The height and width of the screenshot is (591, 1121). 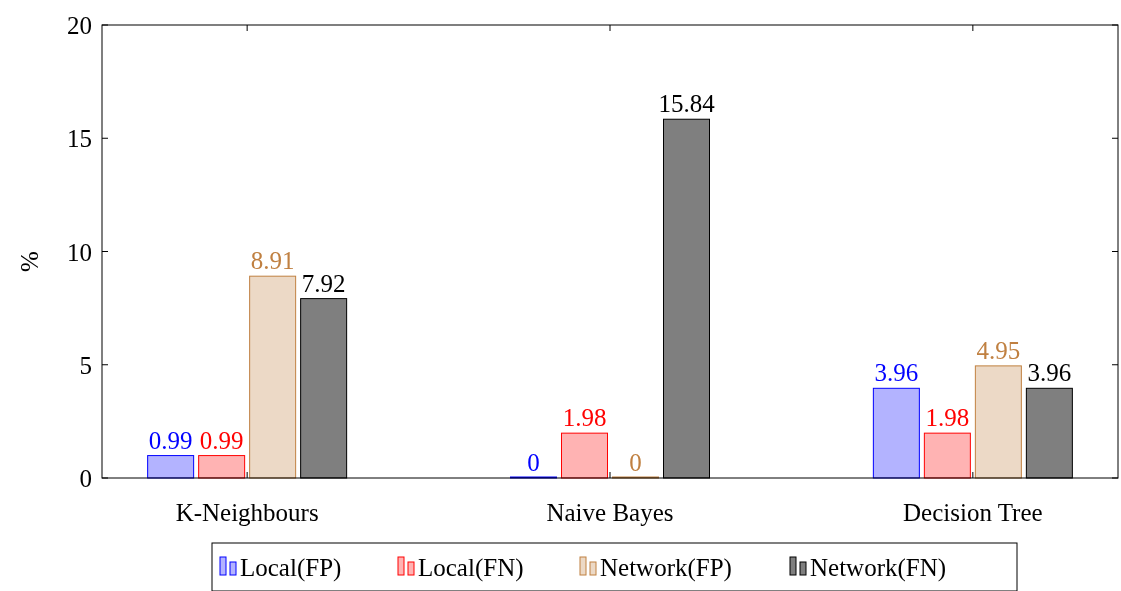 What do you see at coordinates (610, 512) in the screenshot?
I see `x-tick-label: Naive Bayes` at bounding box center [610, 512].